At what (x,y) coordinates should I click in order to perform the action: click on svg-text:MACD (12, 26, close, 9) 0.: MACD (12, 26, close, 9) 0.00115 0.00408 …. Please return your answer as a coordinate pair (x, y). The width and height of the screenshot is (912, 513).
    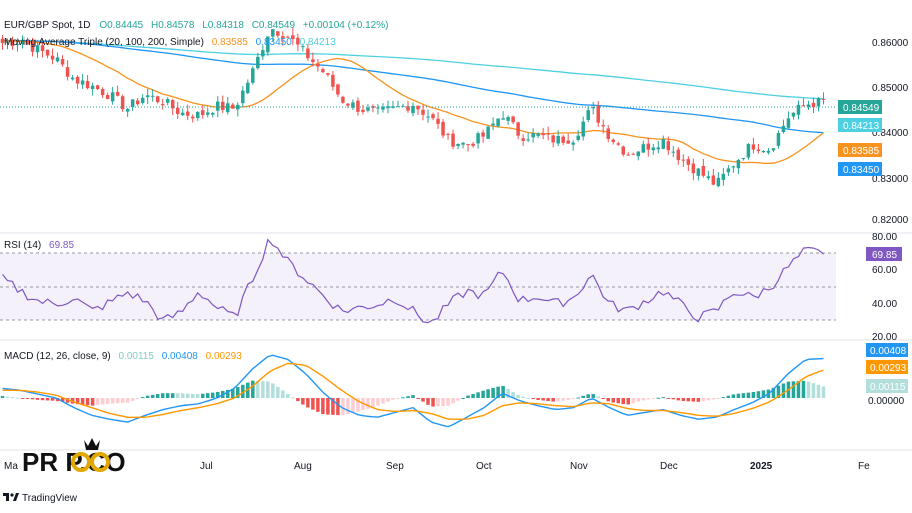
    Looking at the image, I should click on (123, 356).